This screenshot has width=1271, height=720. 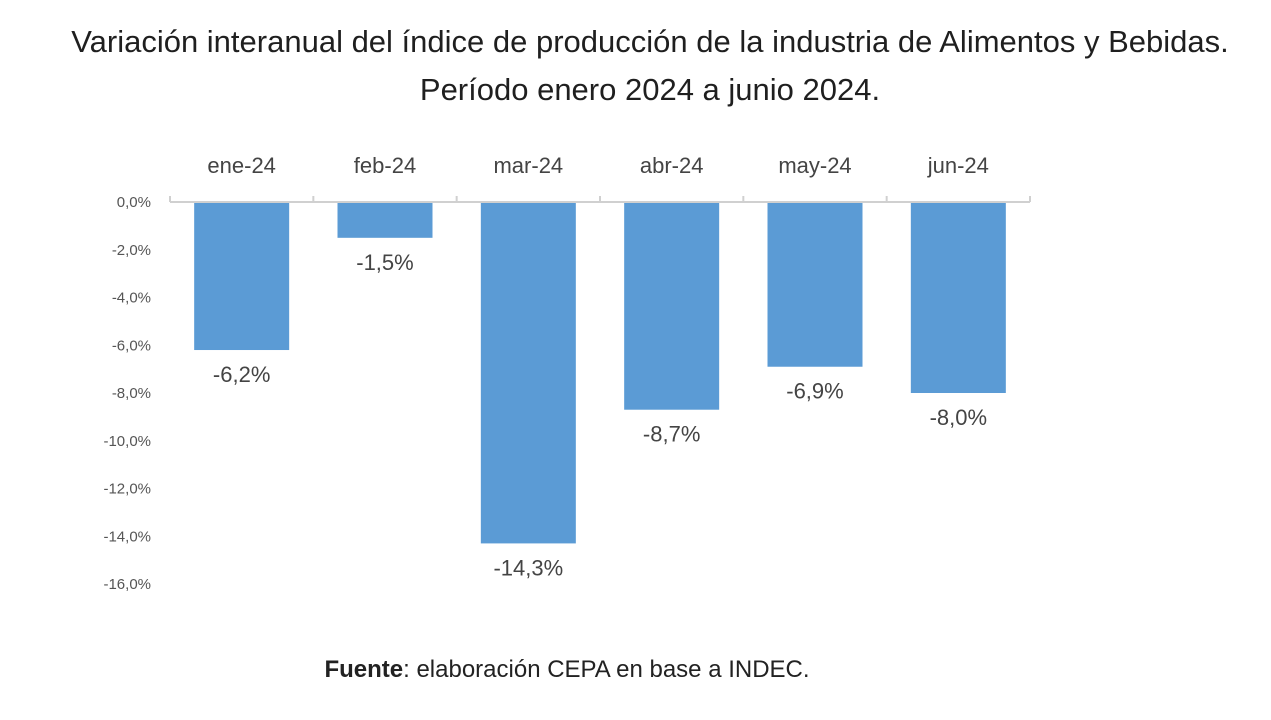 What do you see at coordinates (958, 417) in the screenshot?
I see `data-label: -8,0%` at bounding box center [958, 417].